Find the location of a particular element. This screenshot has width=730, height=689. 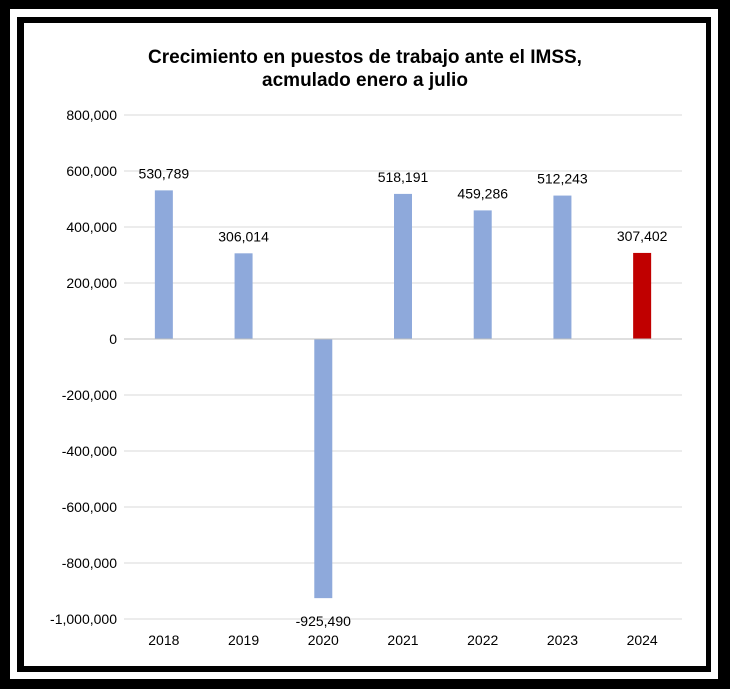

bar-2024 is located at coordinates (642, 295).